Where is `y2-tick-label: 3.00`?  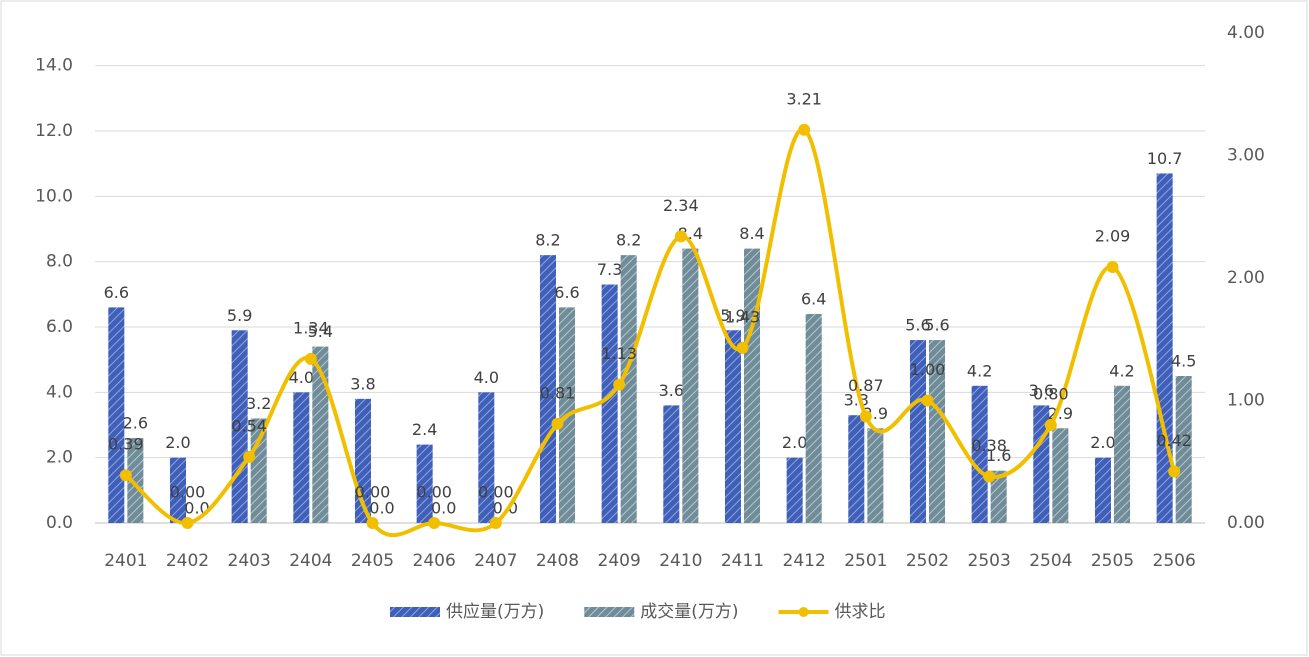 y2-tick-label: 3.00 is located at coordinates (1246, 156).